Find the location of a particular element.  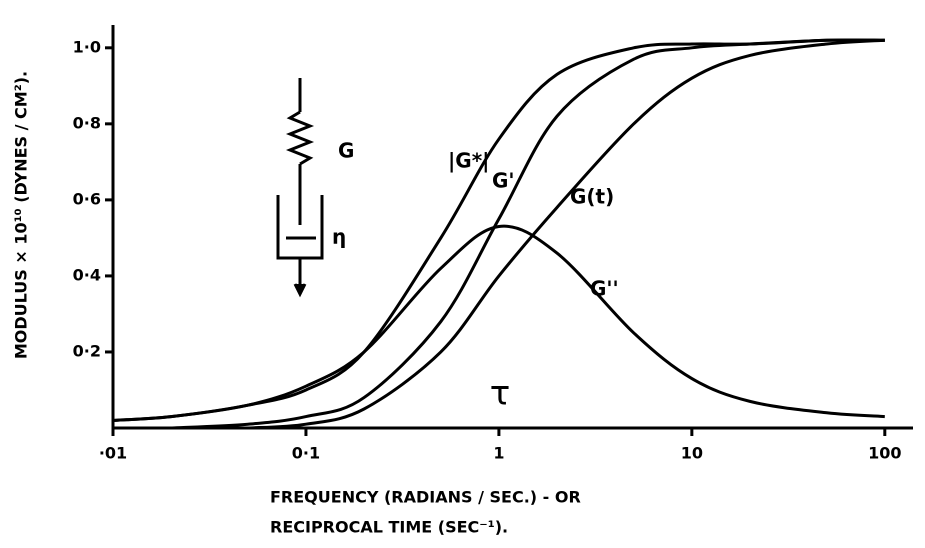

x-axis-label: FREQUENCY (RADIANS / SEC.) - OR is located at coordinates (425, 497).